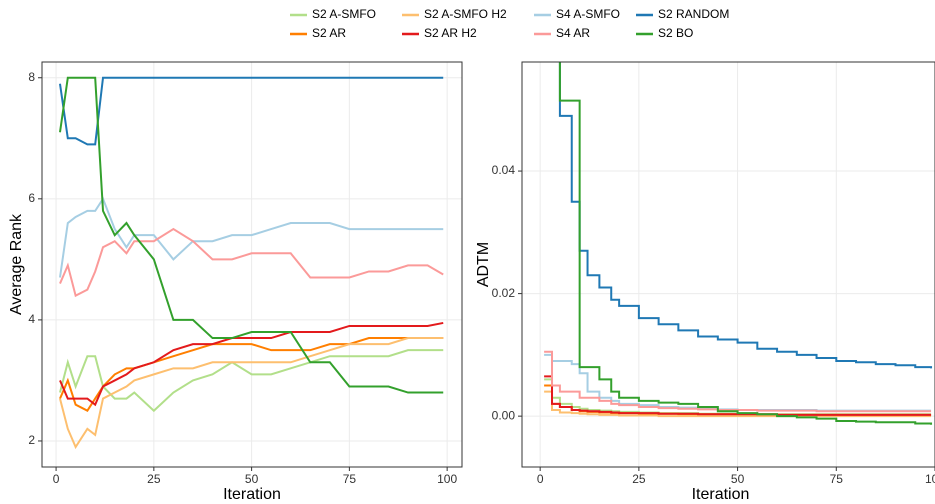 Image resolution: width=935 pixels, height=504 pixels. Describe the element at coordinates (675, 33) in the screenshot. I see `legend-label: S2 BO` at that location.